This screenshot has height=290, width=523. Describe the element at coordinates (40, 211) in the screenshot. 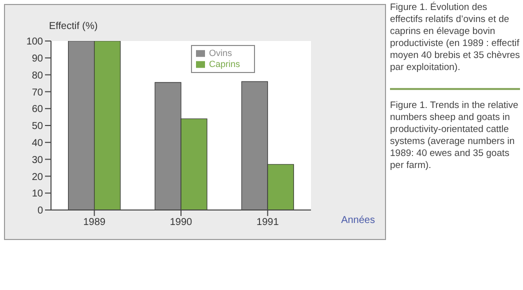

I see `y-tick-label: 0` at that location.